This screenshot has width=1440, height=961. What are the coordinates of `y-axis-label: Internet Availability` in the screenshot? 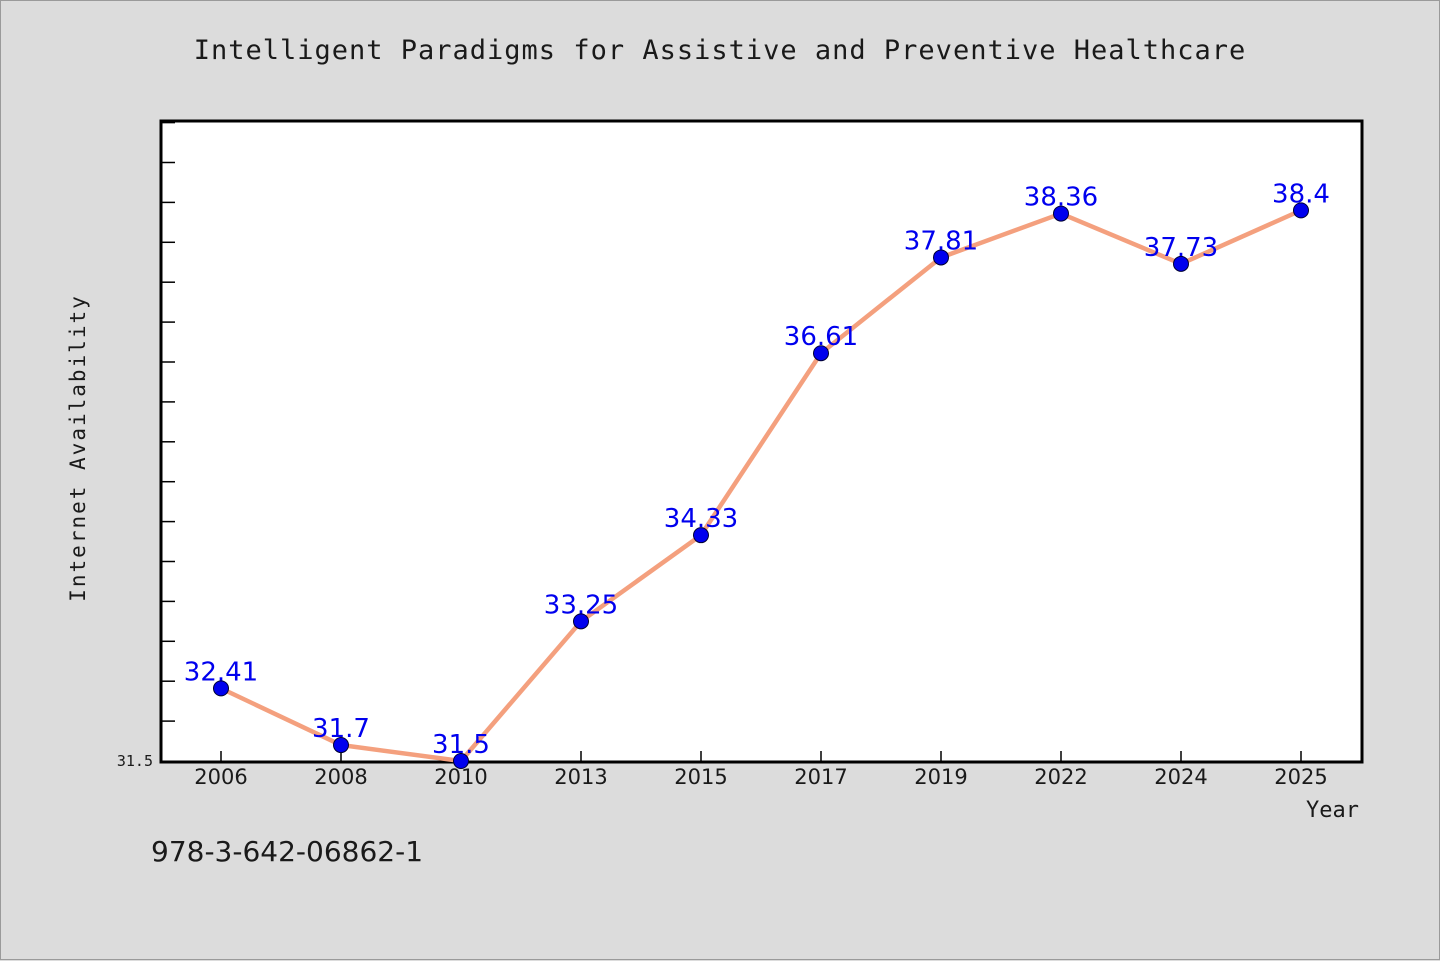 It's located at (78, 448).